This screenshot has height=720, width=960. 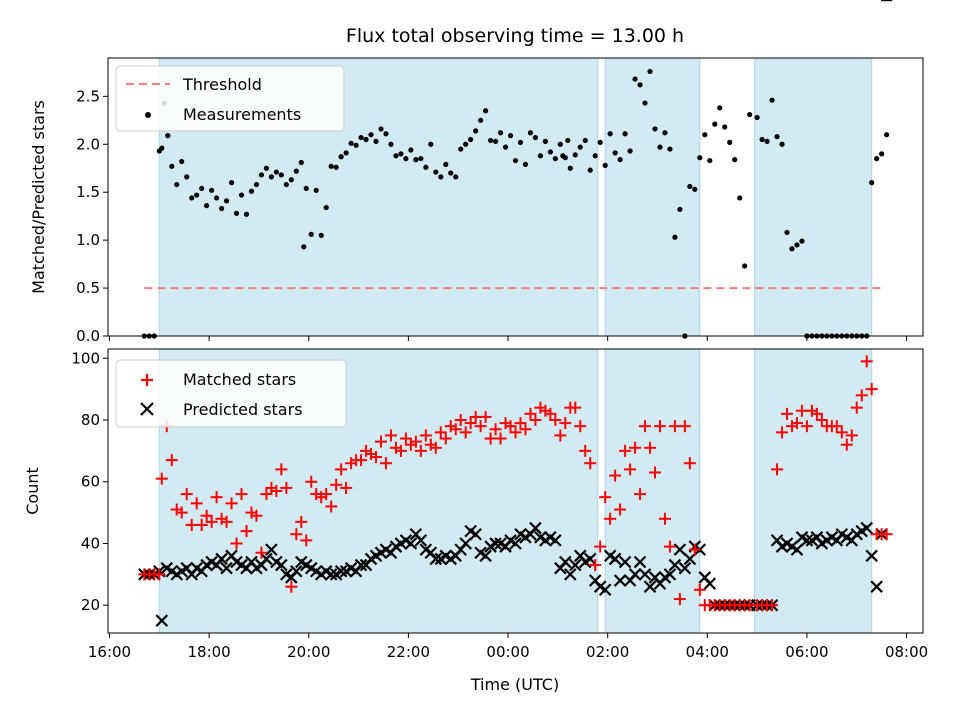 What do you see at coordinates (147, 380) in the screenshot?
I see `legend-matched-swatch` at bounding box center [147, 380].